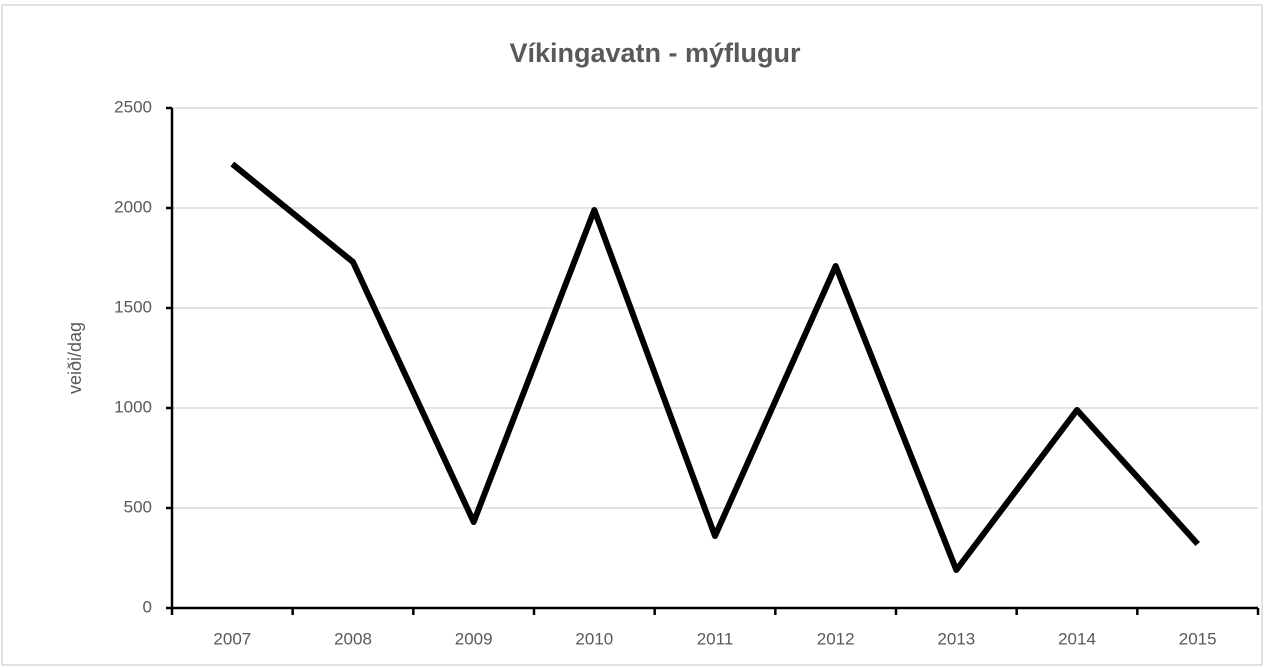 This screenshot has width=1271, height=668. I want to click on y-axis-label: veiði/dag, so click(75, 358).